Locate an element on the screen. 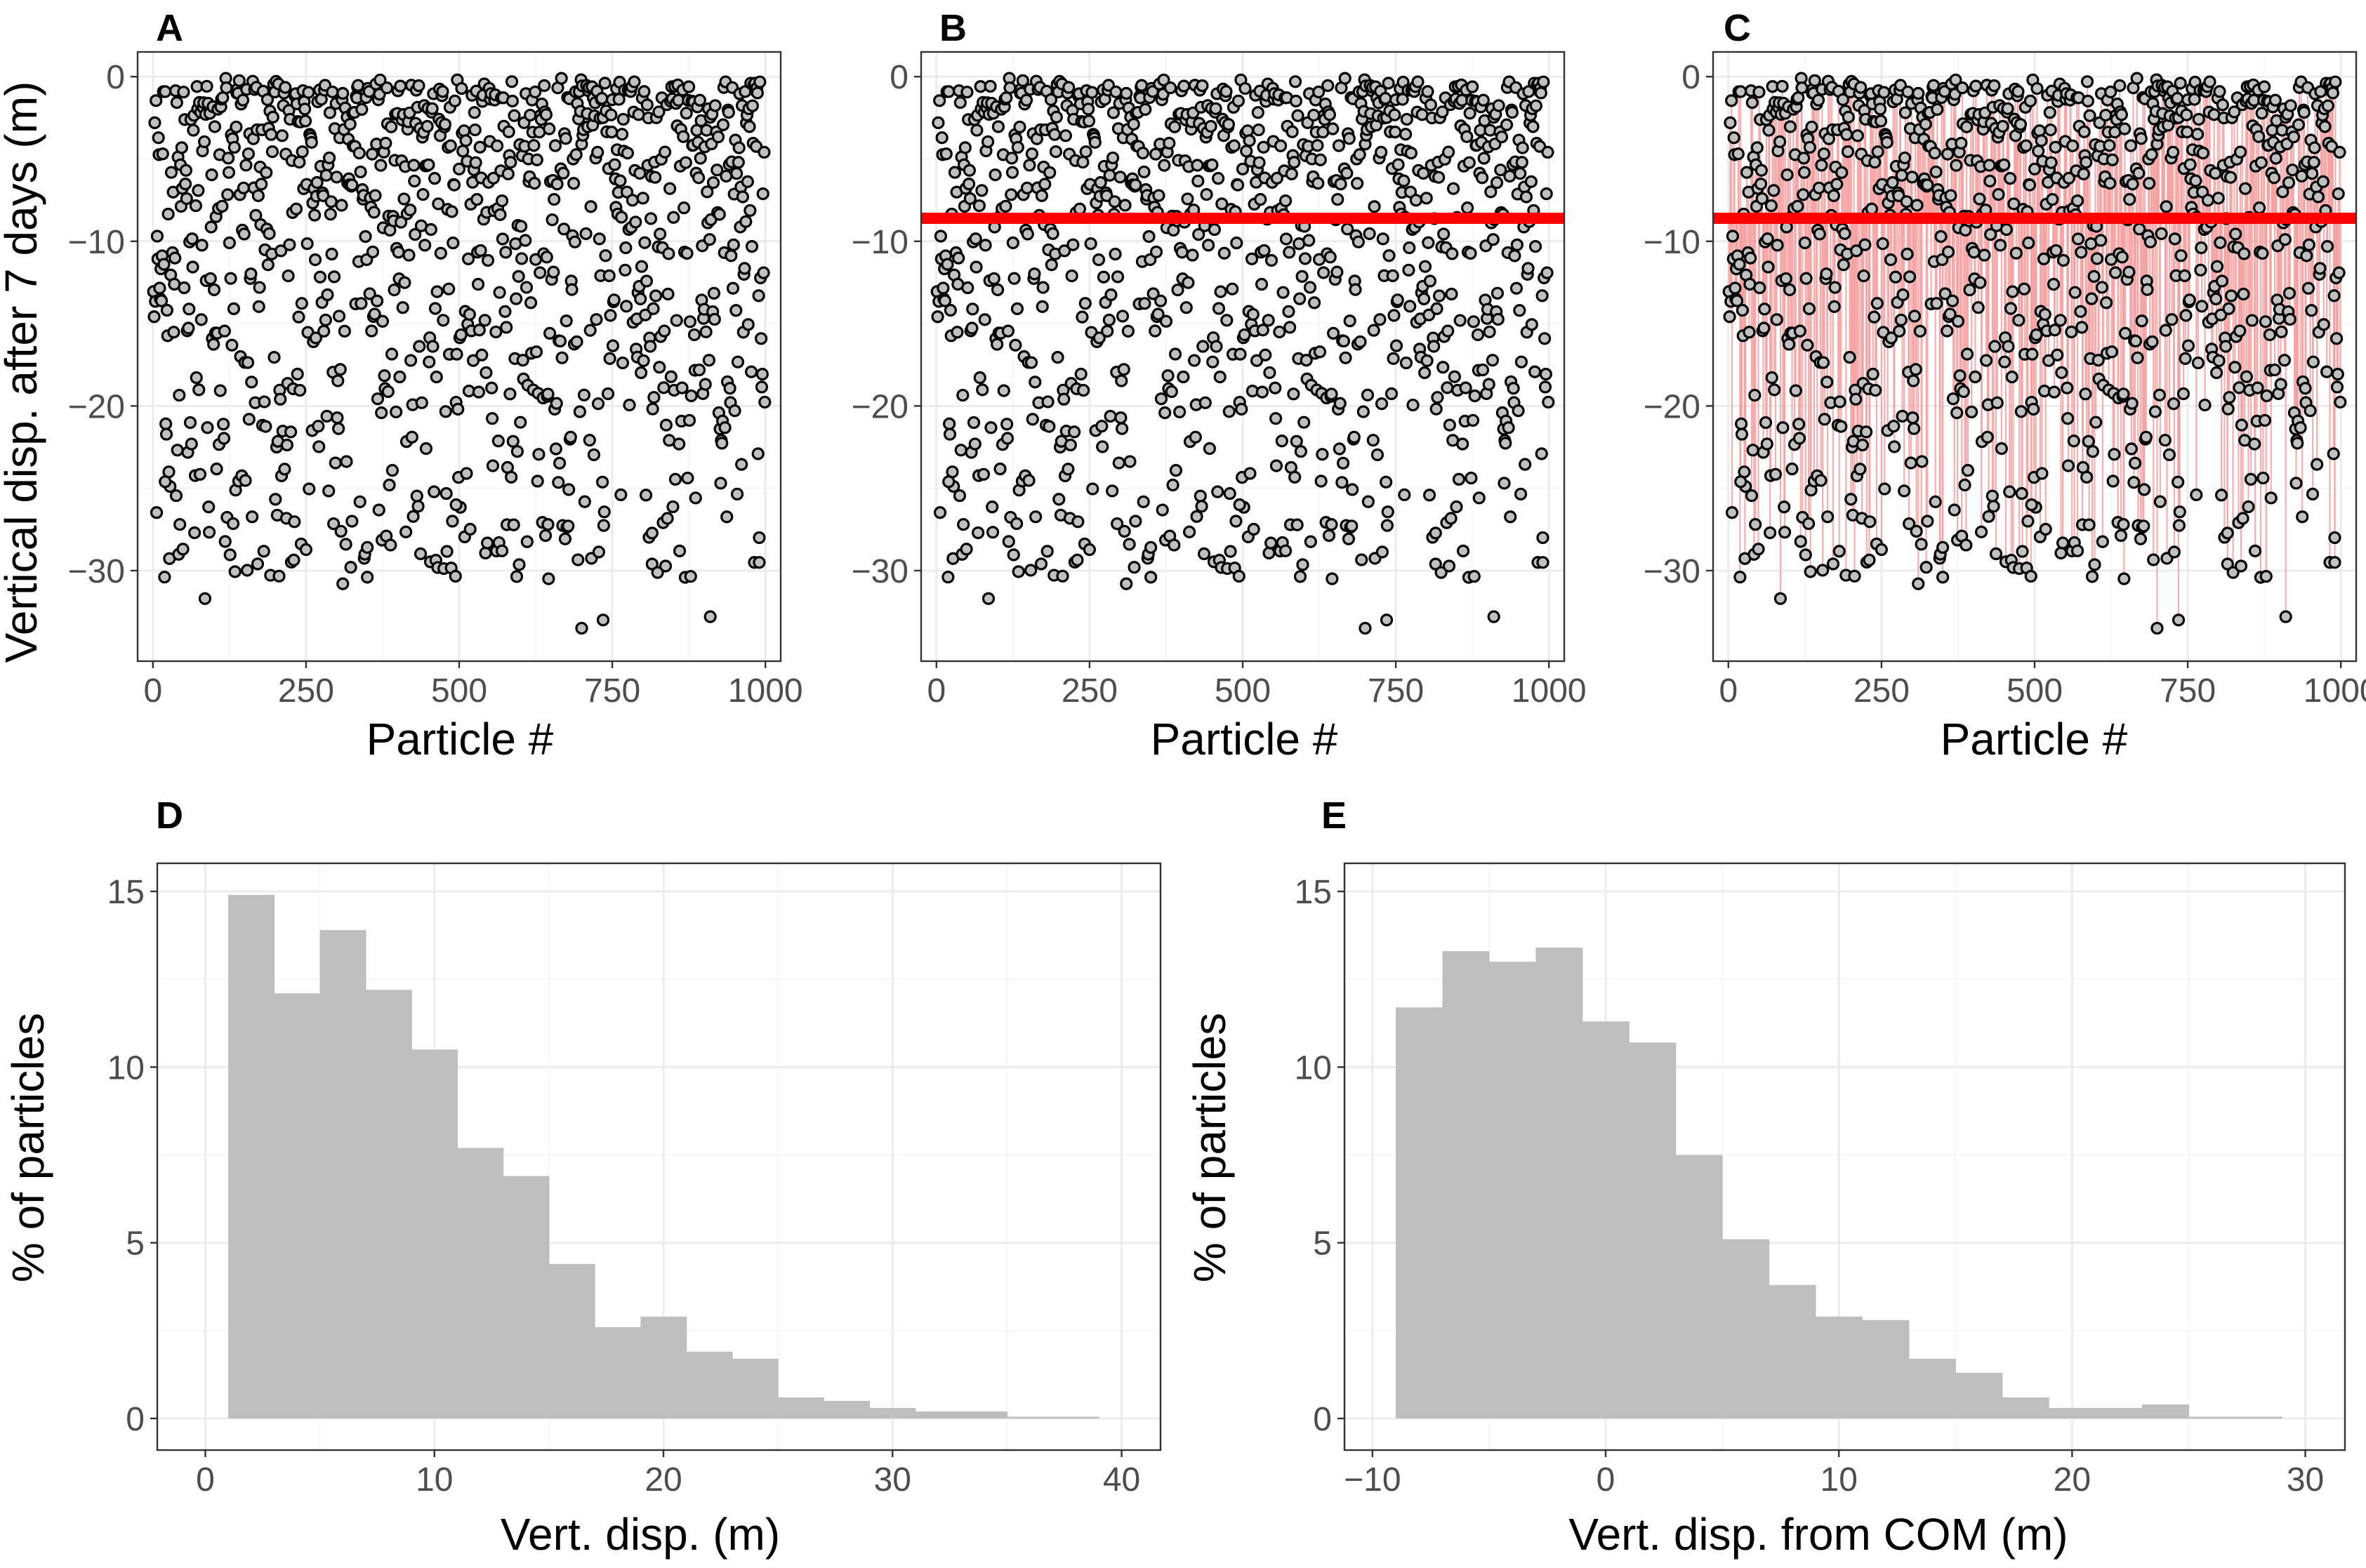 Image resolution: width=2366 pixels, height=1568 pixels. panel-a-xtick-label: 1000 is located at coordinates (765, 691).